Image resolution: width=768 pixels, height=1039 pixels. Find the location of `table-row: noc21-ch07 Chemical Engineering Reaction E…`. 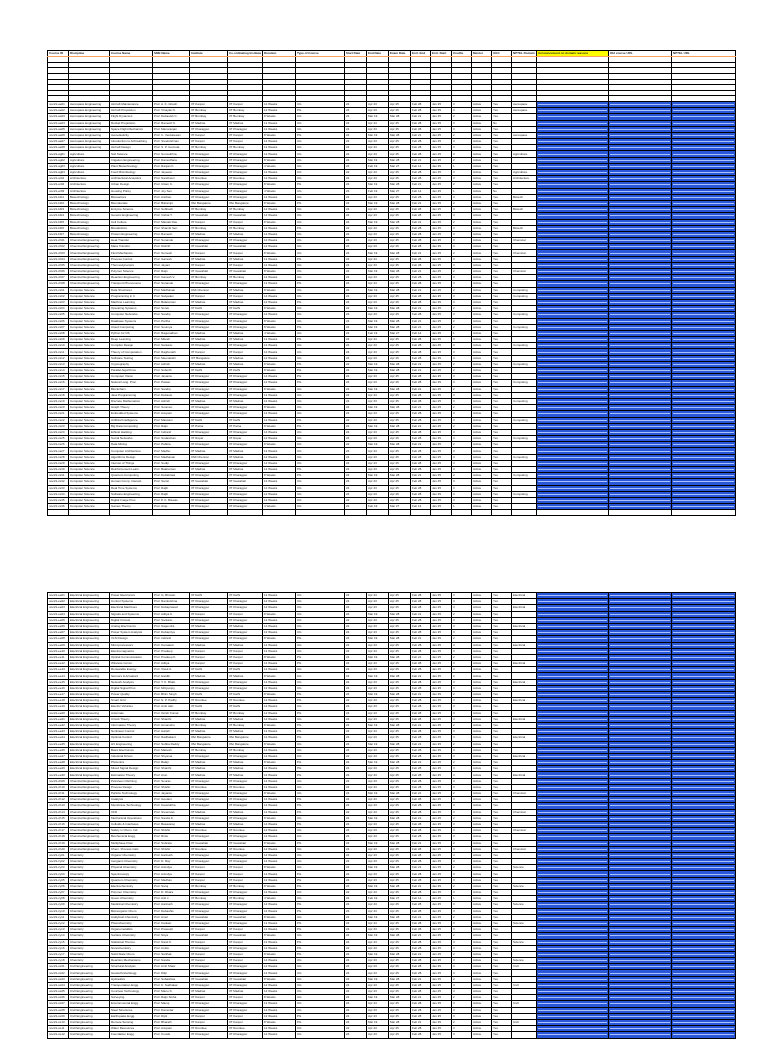

table-row: noc21-ch07 Chemical Engineering Reaction E… is located at coordinates (391, 278).